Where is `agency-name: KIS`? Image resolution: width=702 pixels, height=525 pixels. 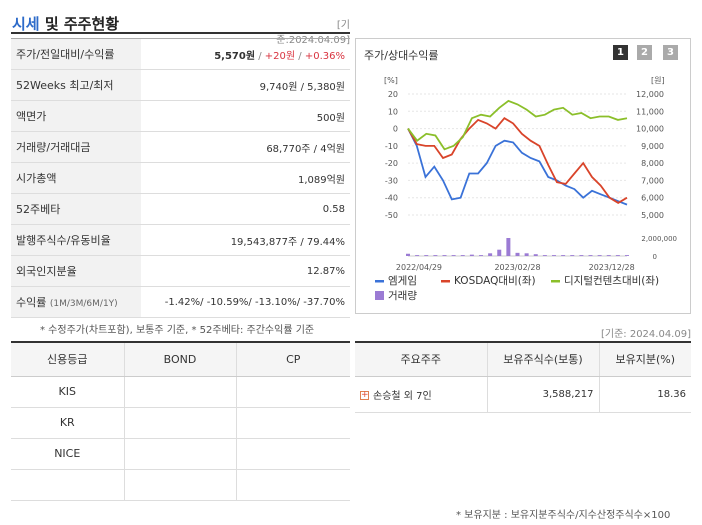
agency-name: KIS is located at coordinates (68, 392).